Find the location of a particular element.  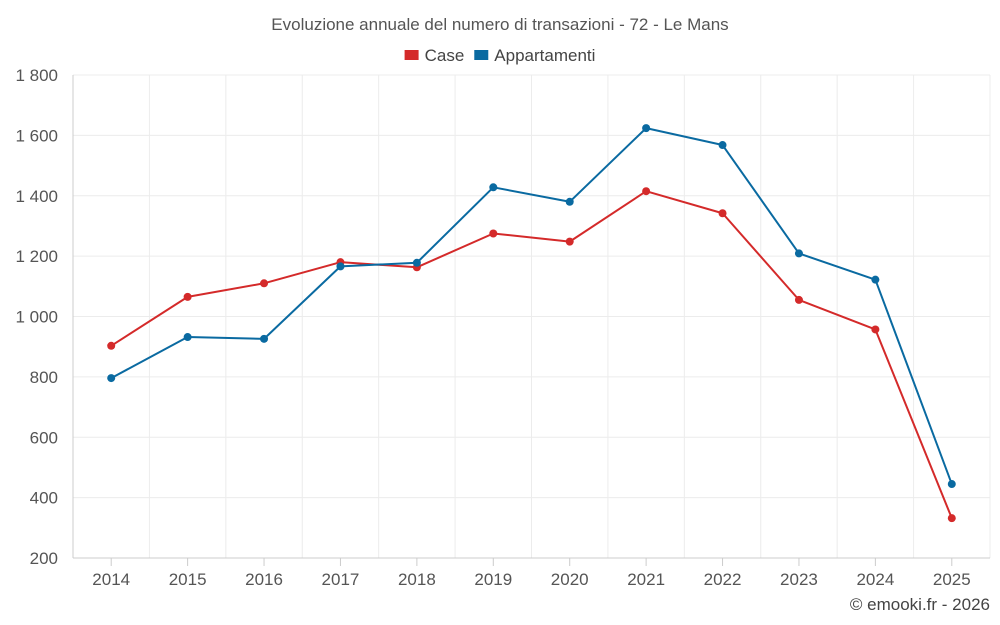

y-tick-label: 1 600 is located at coordinates (36, 135).